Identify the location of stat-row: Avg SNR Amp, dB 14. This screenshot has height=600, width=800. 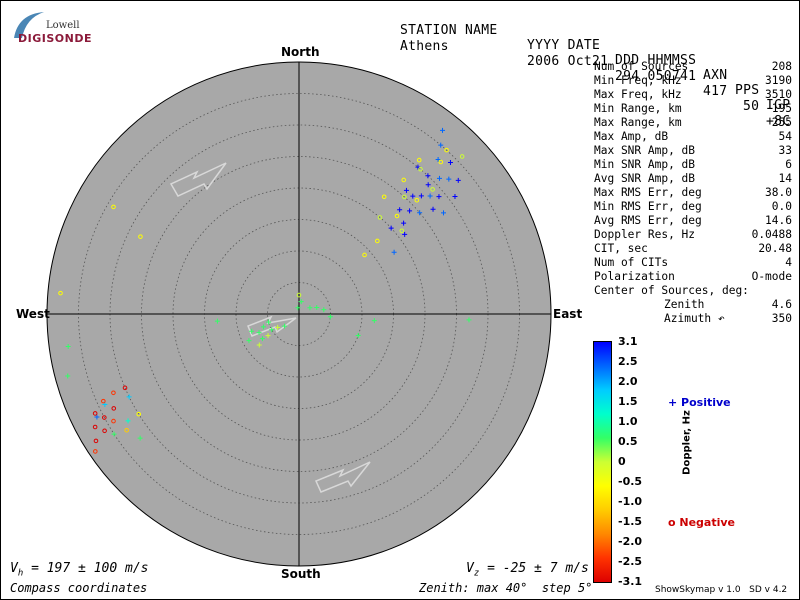
(693, 179).